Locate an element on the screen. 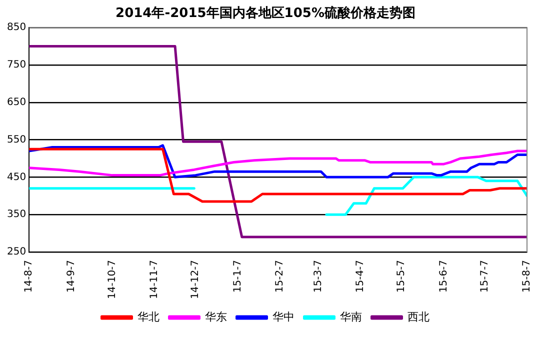  x-tick-label: 15-8-7 is located at coordinates (527, 276).